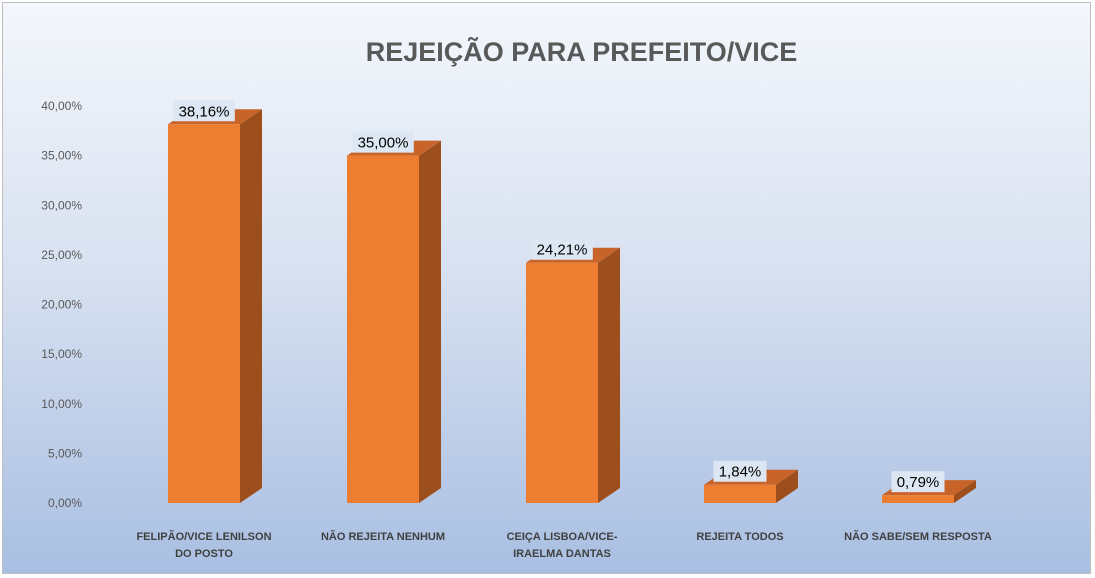 This screenshot has width=1095, height=578. What do you see at coordinates (65, 503) in the screenshot?
I see `y-tick-label: 0,00%` at bounding box center [65, 503].